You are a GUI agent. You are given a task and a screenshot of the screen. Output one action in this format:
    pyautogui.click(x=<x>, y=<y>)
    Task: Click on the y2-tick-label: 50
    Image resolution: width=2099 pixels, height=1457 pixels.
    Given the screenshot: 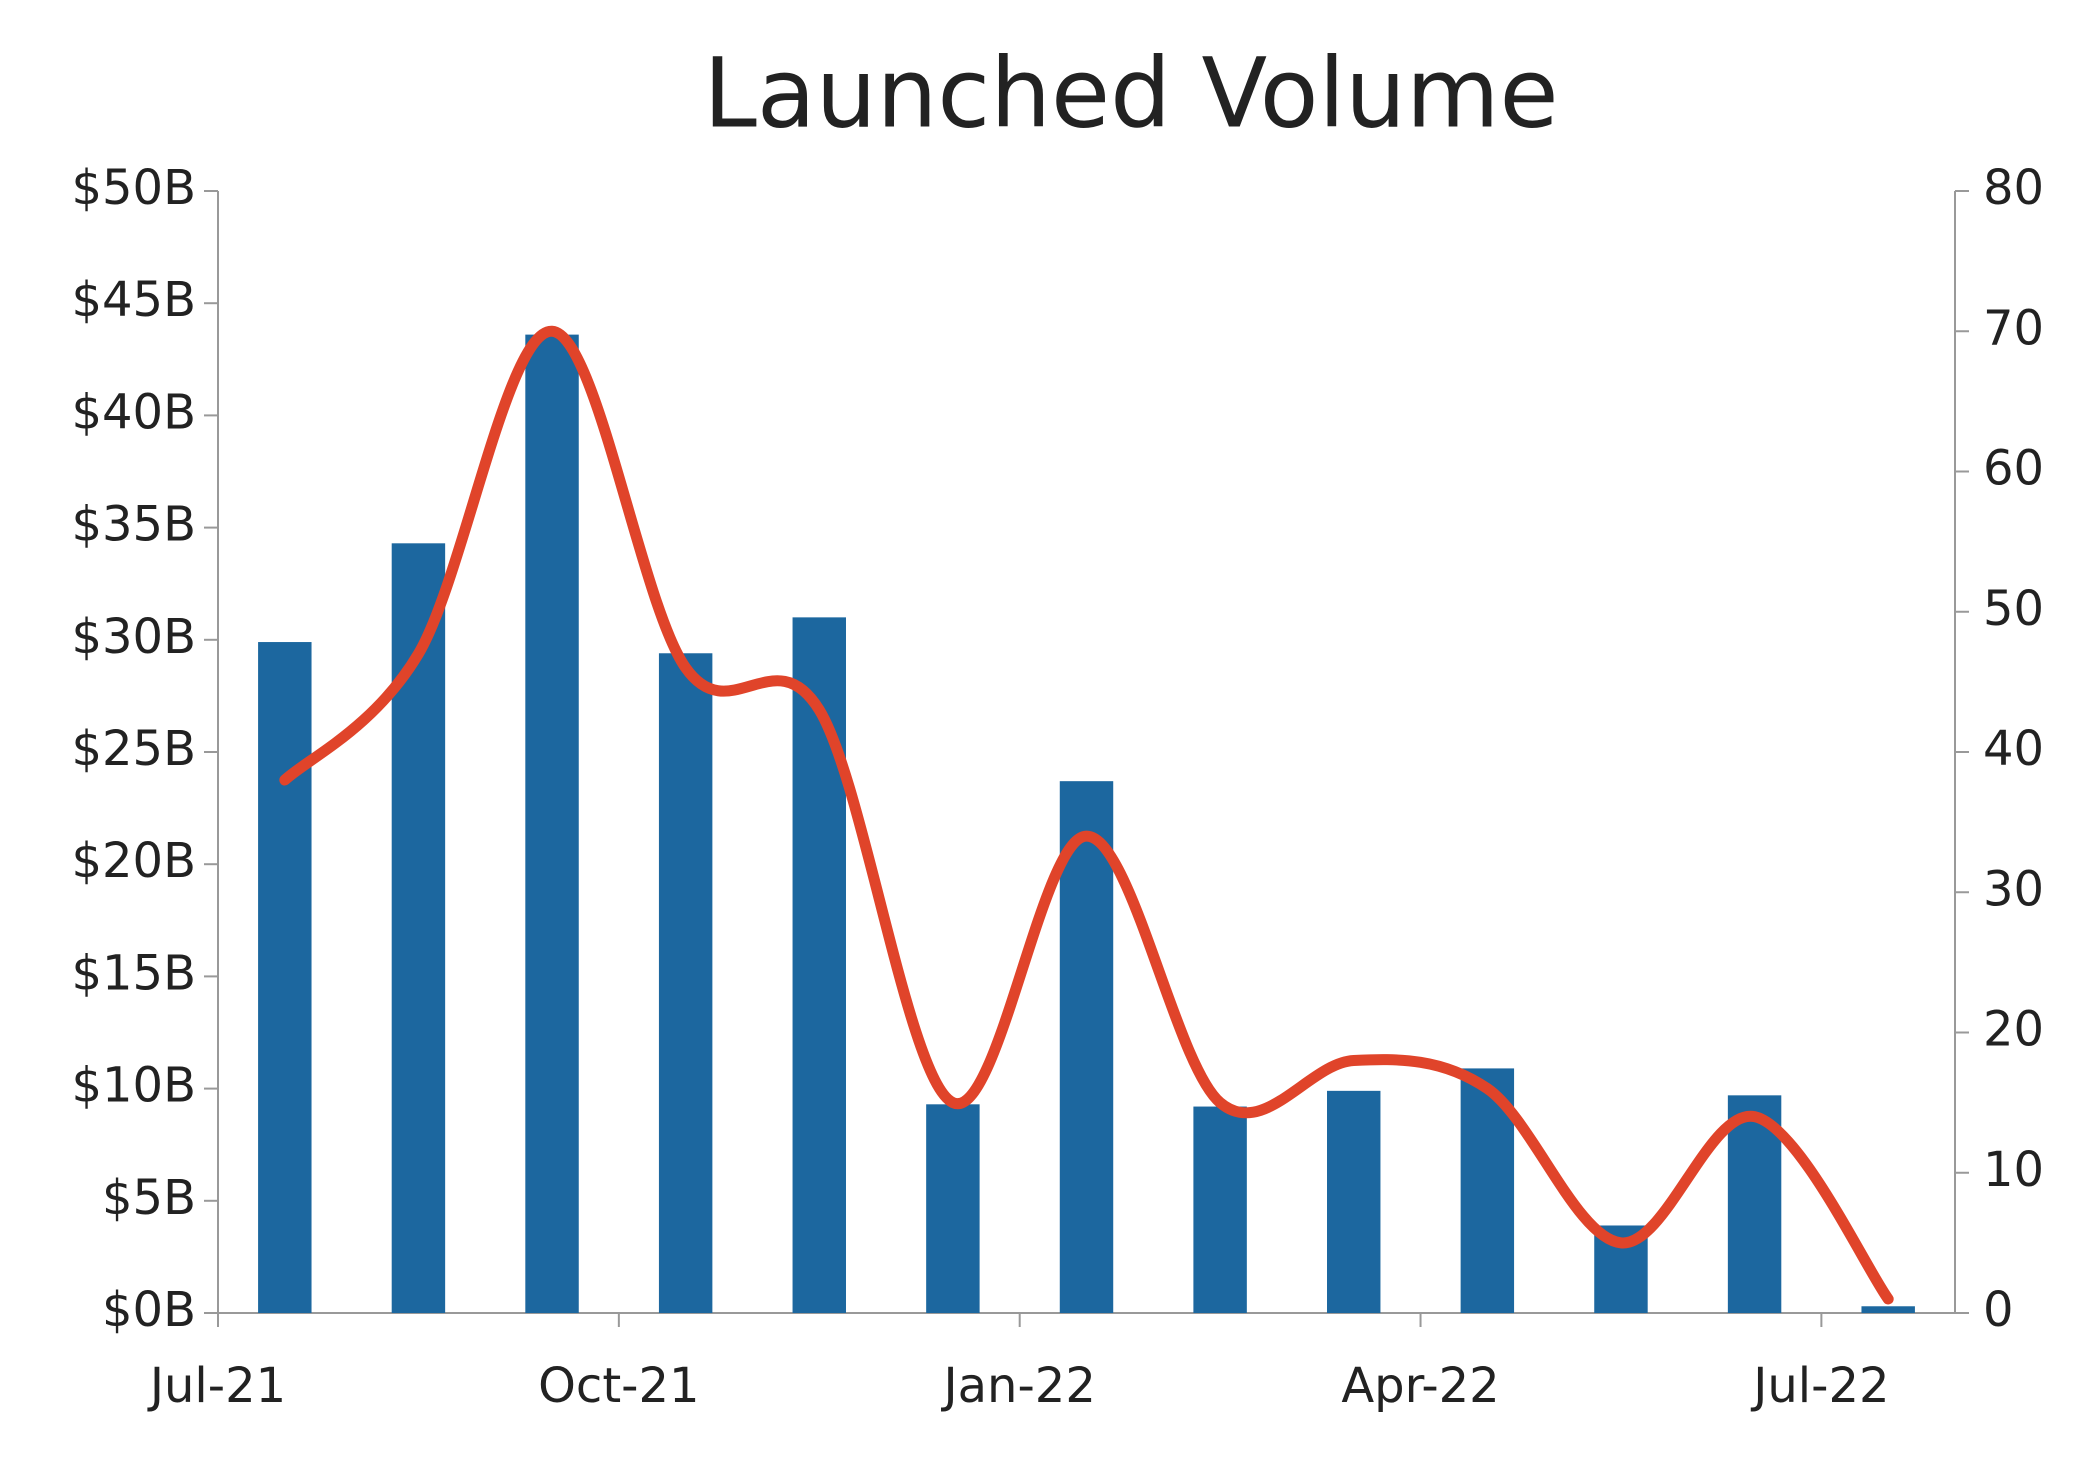 What is the action you would take?
    pyautogui.click(x=2013, y=609)
    